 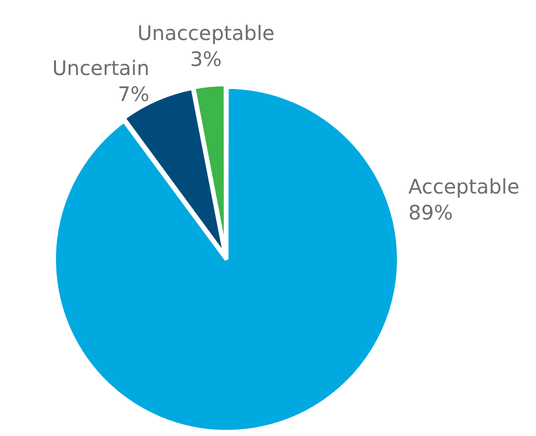 I want to click on slice-label: Acceptable, so click(x=464, y=186).